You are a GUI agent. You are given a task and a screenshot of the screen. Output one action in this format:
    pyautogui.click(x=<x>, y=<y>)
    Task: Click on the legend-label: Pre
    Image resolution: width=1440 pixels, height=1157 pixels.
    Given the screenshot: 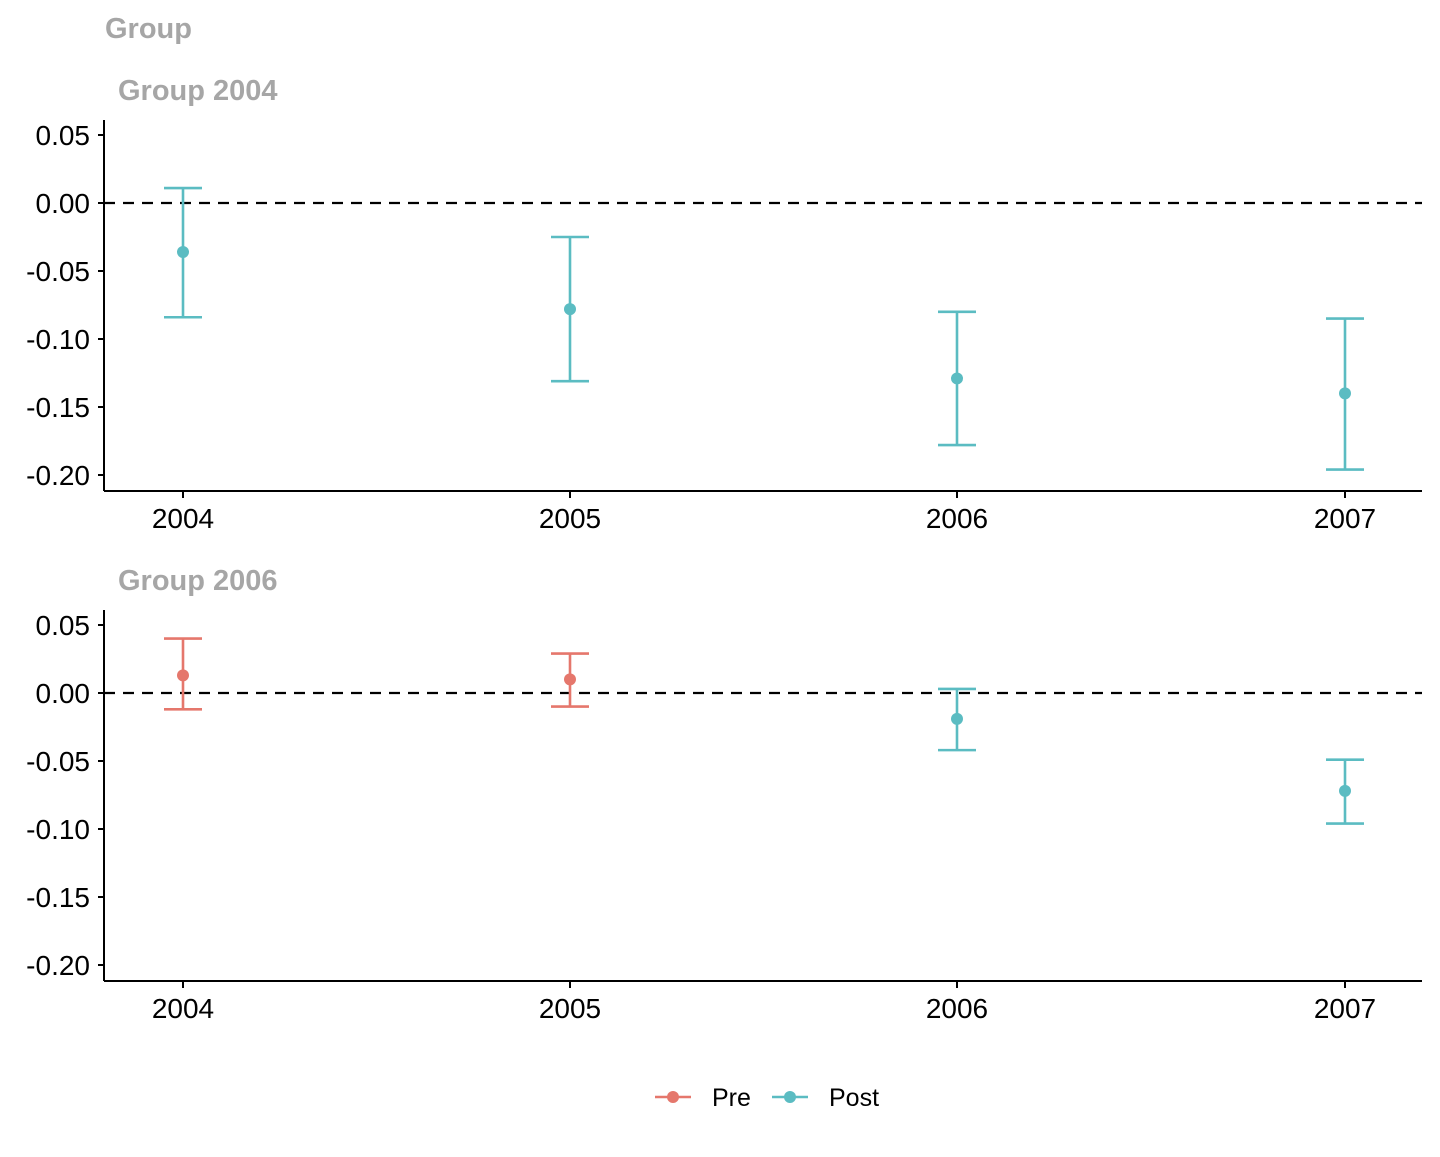 What is the action you would take?
    pyautogui.click(x=731, y=1098)
    